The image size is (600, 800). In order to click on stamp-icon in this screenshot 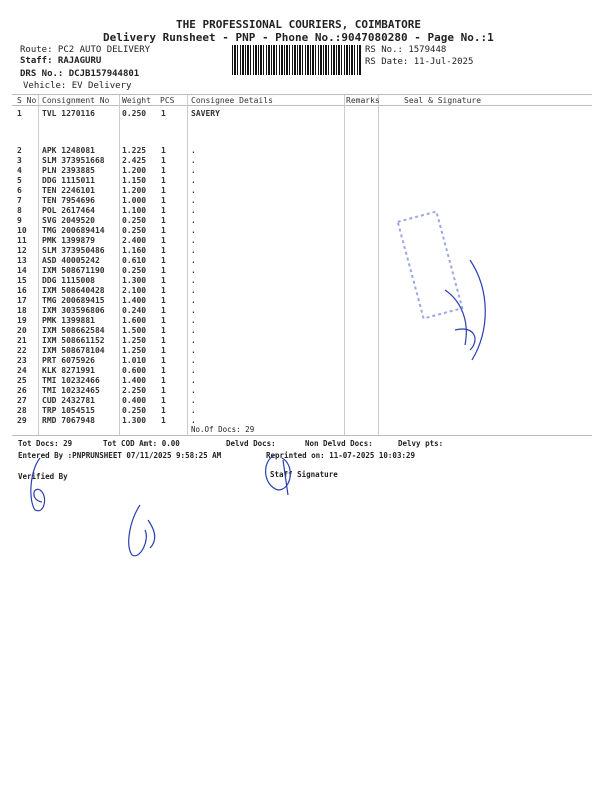, I will do `click(430, 265)`.